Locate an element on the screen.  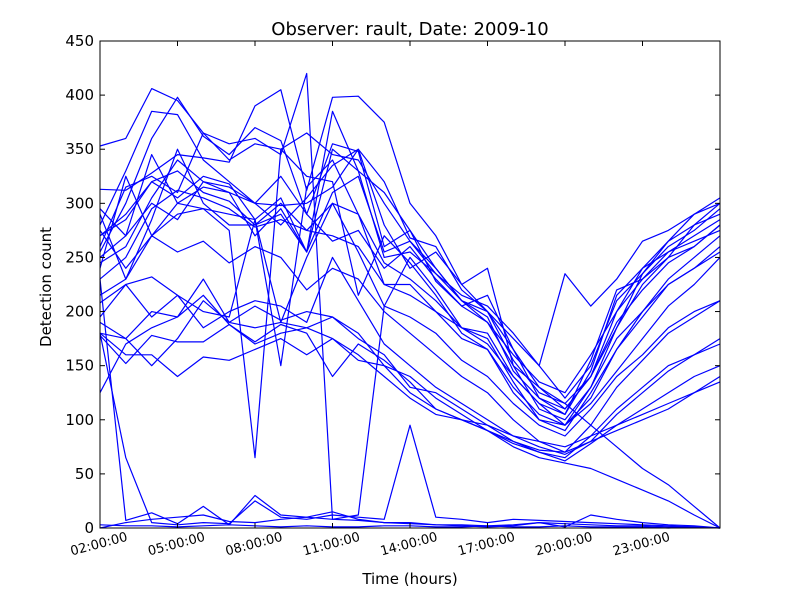
x-tick-label-11: 11:00:00 is located at coordinates (331, 545).